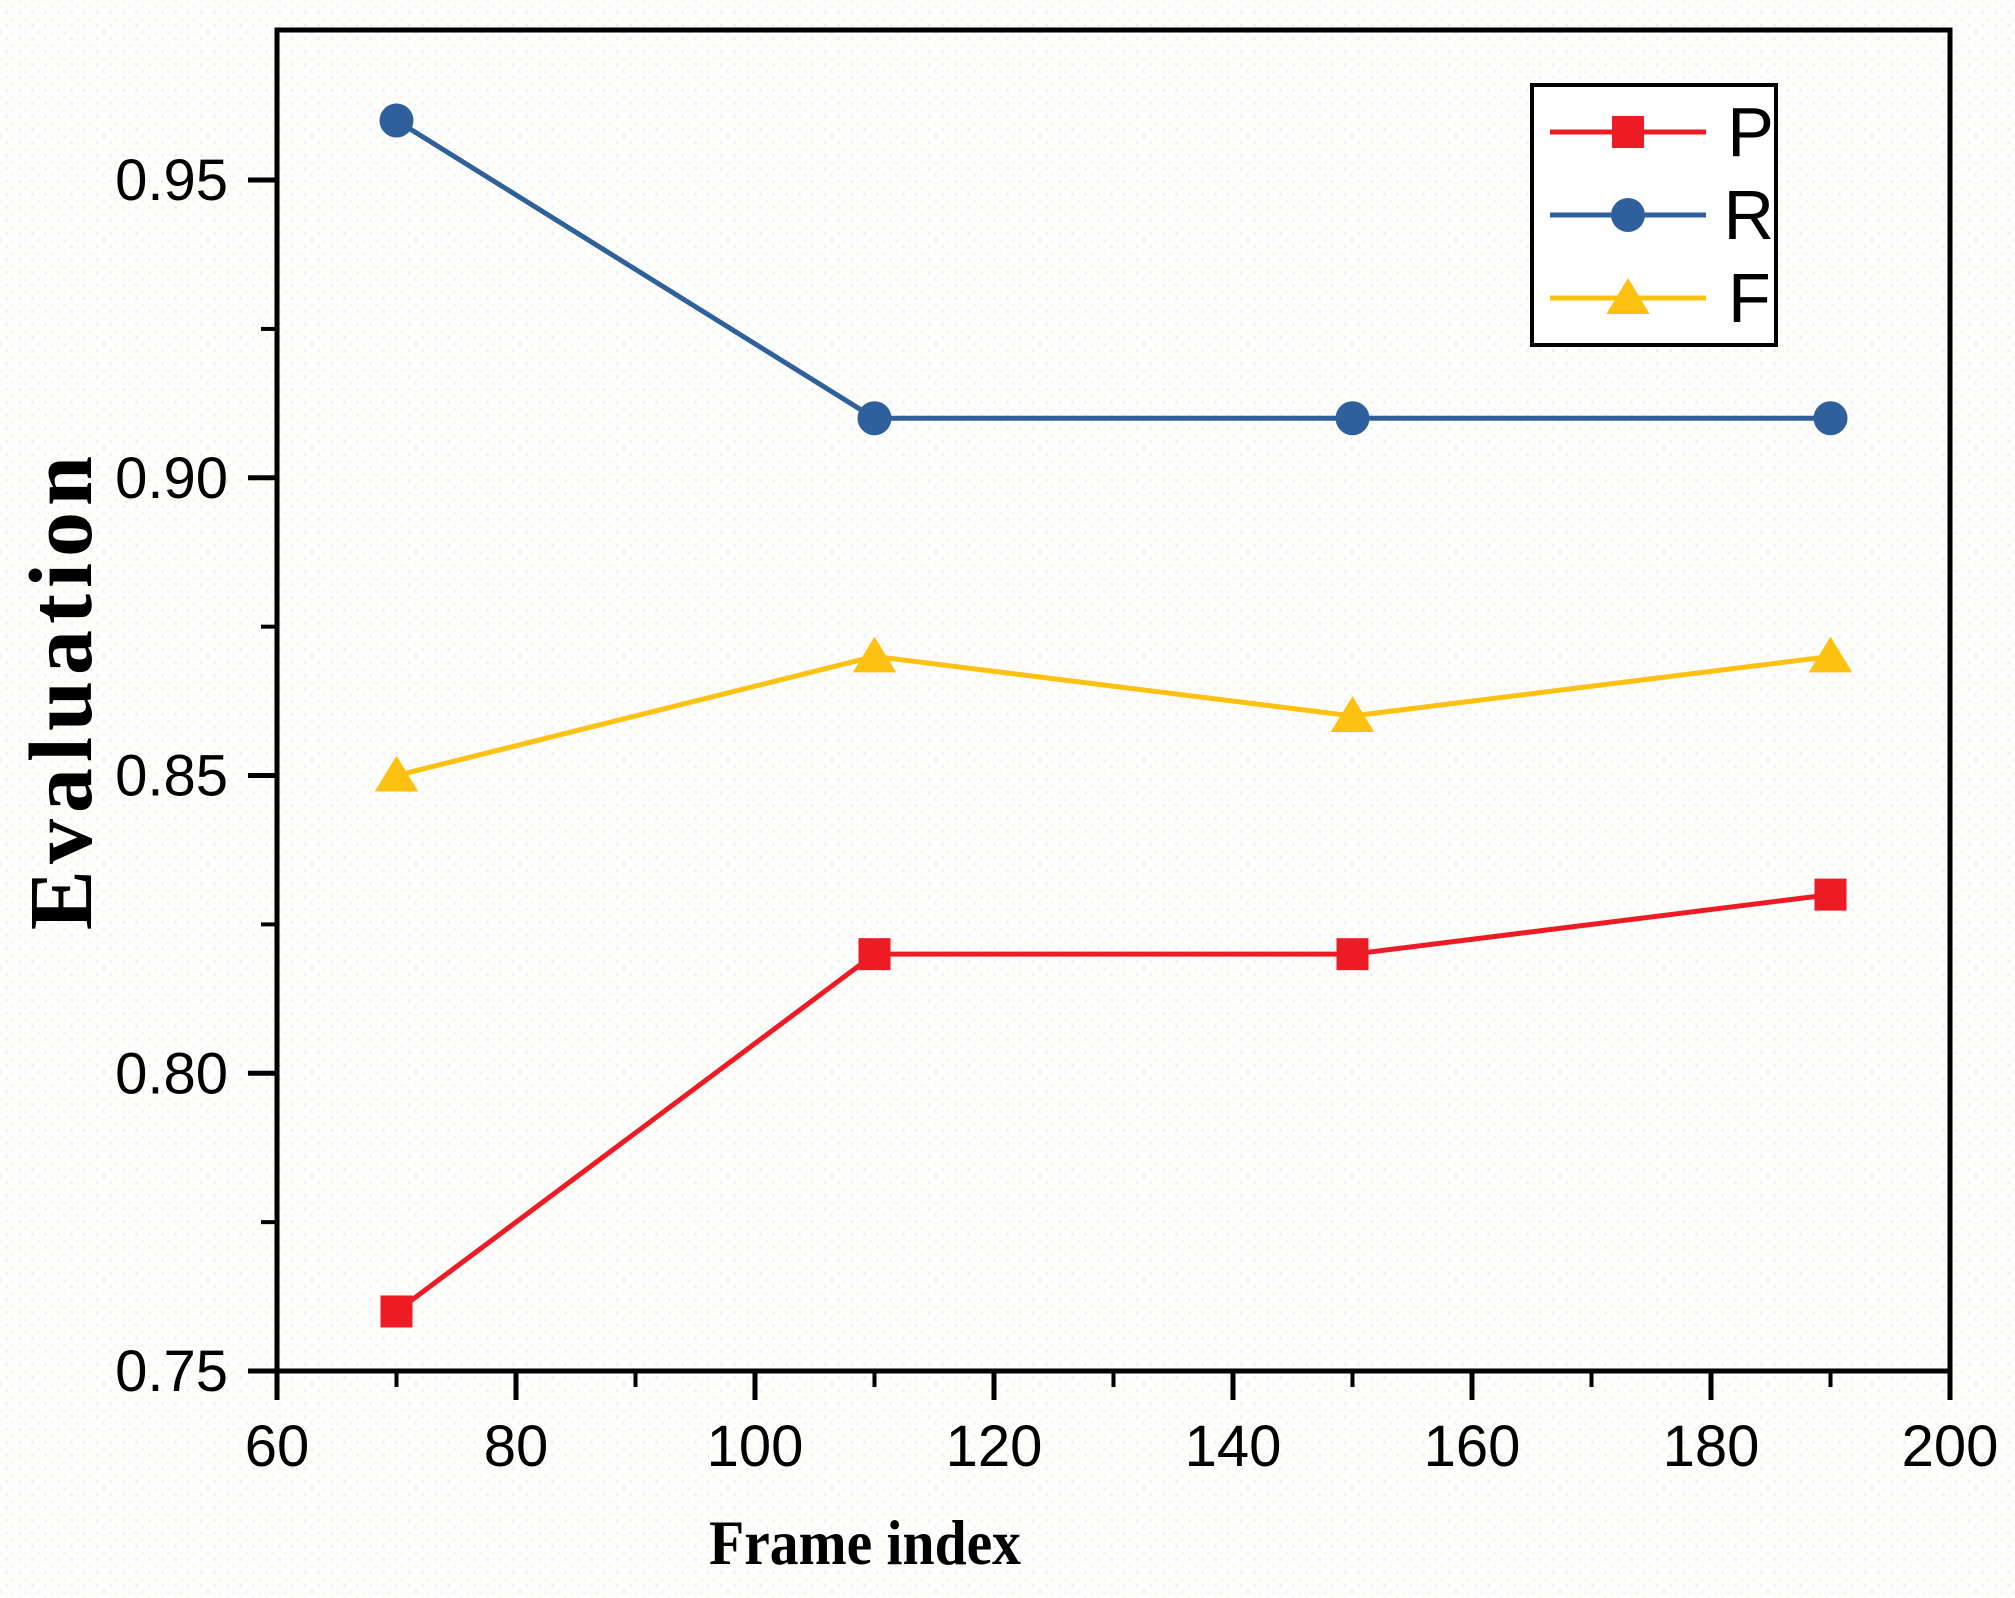 The width and height of the screenshot is (2015, 1598). I want to click on series-F, so click(1113, 714).